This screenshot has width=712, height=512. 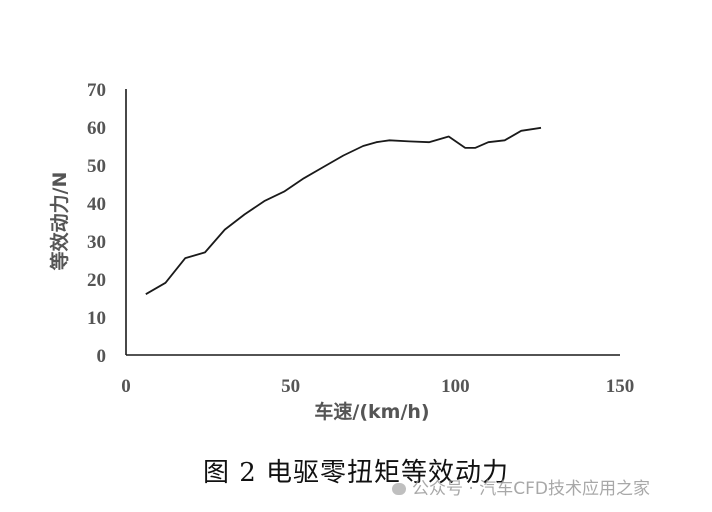 What do you see at coordinates (531, 489) in the screenshot?
I see `watermark-text: 公众号 · 汽车CFD技术应用之家` at bounding box center [531, 489].